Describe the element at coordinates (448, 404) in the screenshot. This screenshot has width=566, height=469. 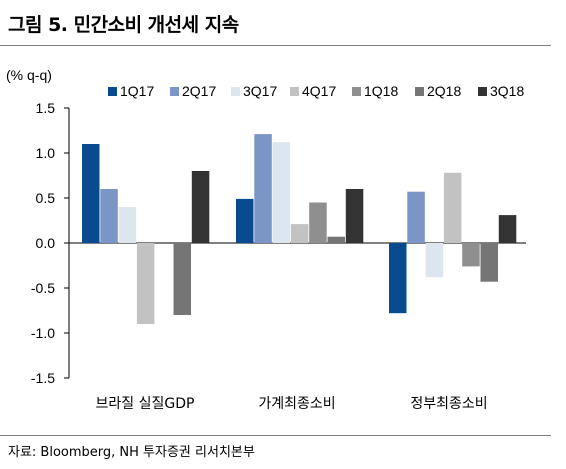
I see `x-category-label: 정부최종소비` at that location.